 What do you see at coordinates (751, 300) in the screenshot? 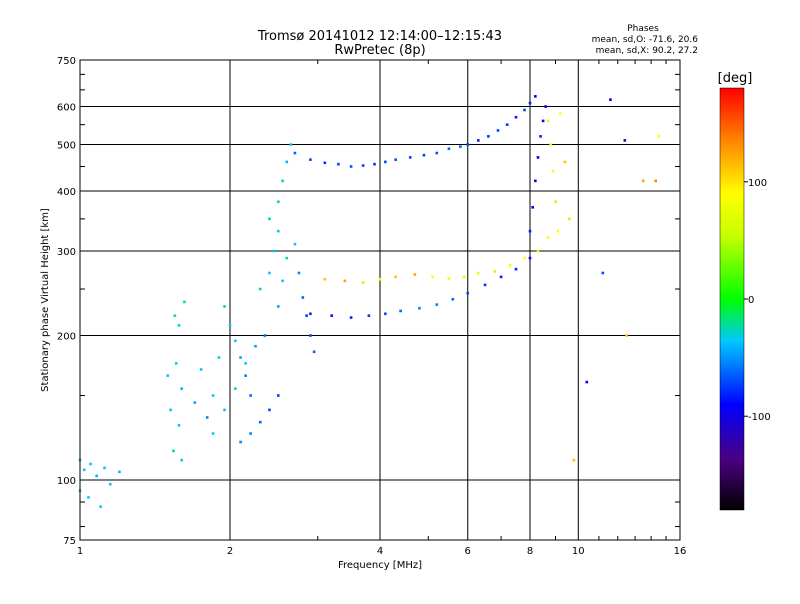
I see `colorbar-tick-label: 0` at bounding box center [751, 300].